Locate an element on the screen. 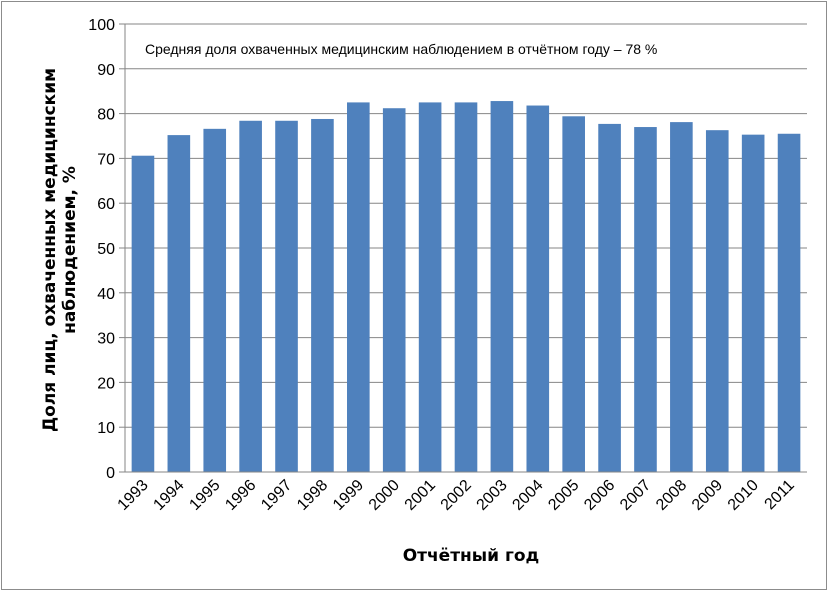 This screenshot has height=593, width=830. x-tick-label: 1997 is located at coordinates (276, 495).